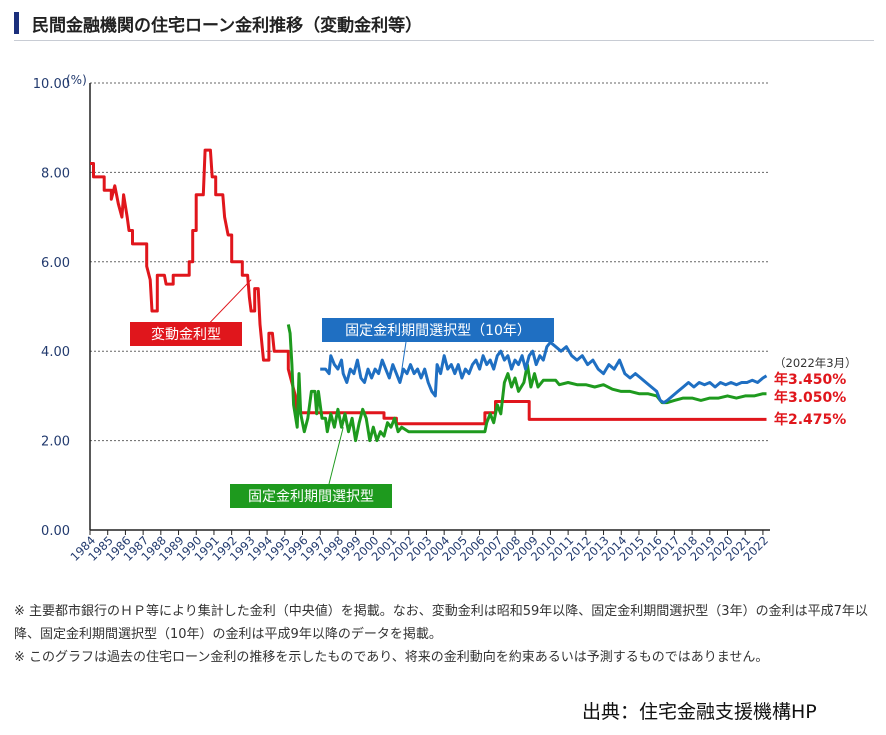 This screenshot has width=886, height=735. What do you see at coordinates (810, 379) in the screenshot?
I see `end-value-label-1: 年3.450%` at bounding box center [810, 379].